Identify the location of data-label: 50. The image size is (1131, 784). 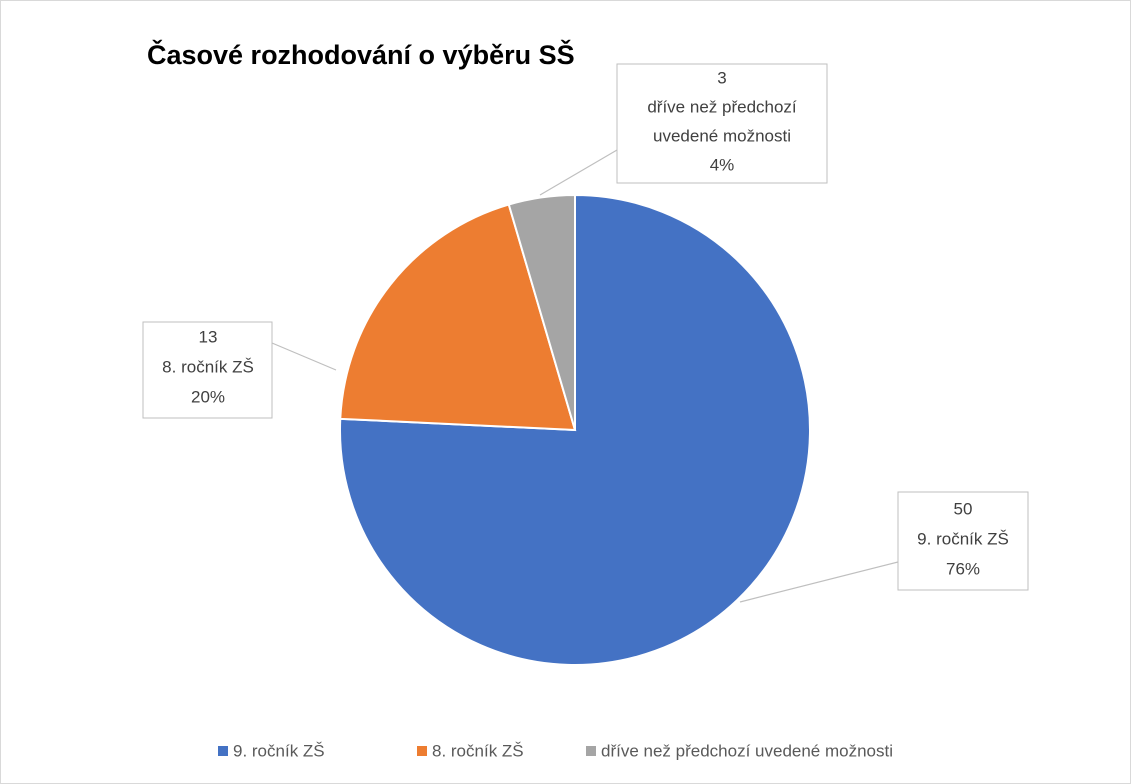
(963, 508).